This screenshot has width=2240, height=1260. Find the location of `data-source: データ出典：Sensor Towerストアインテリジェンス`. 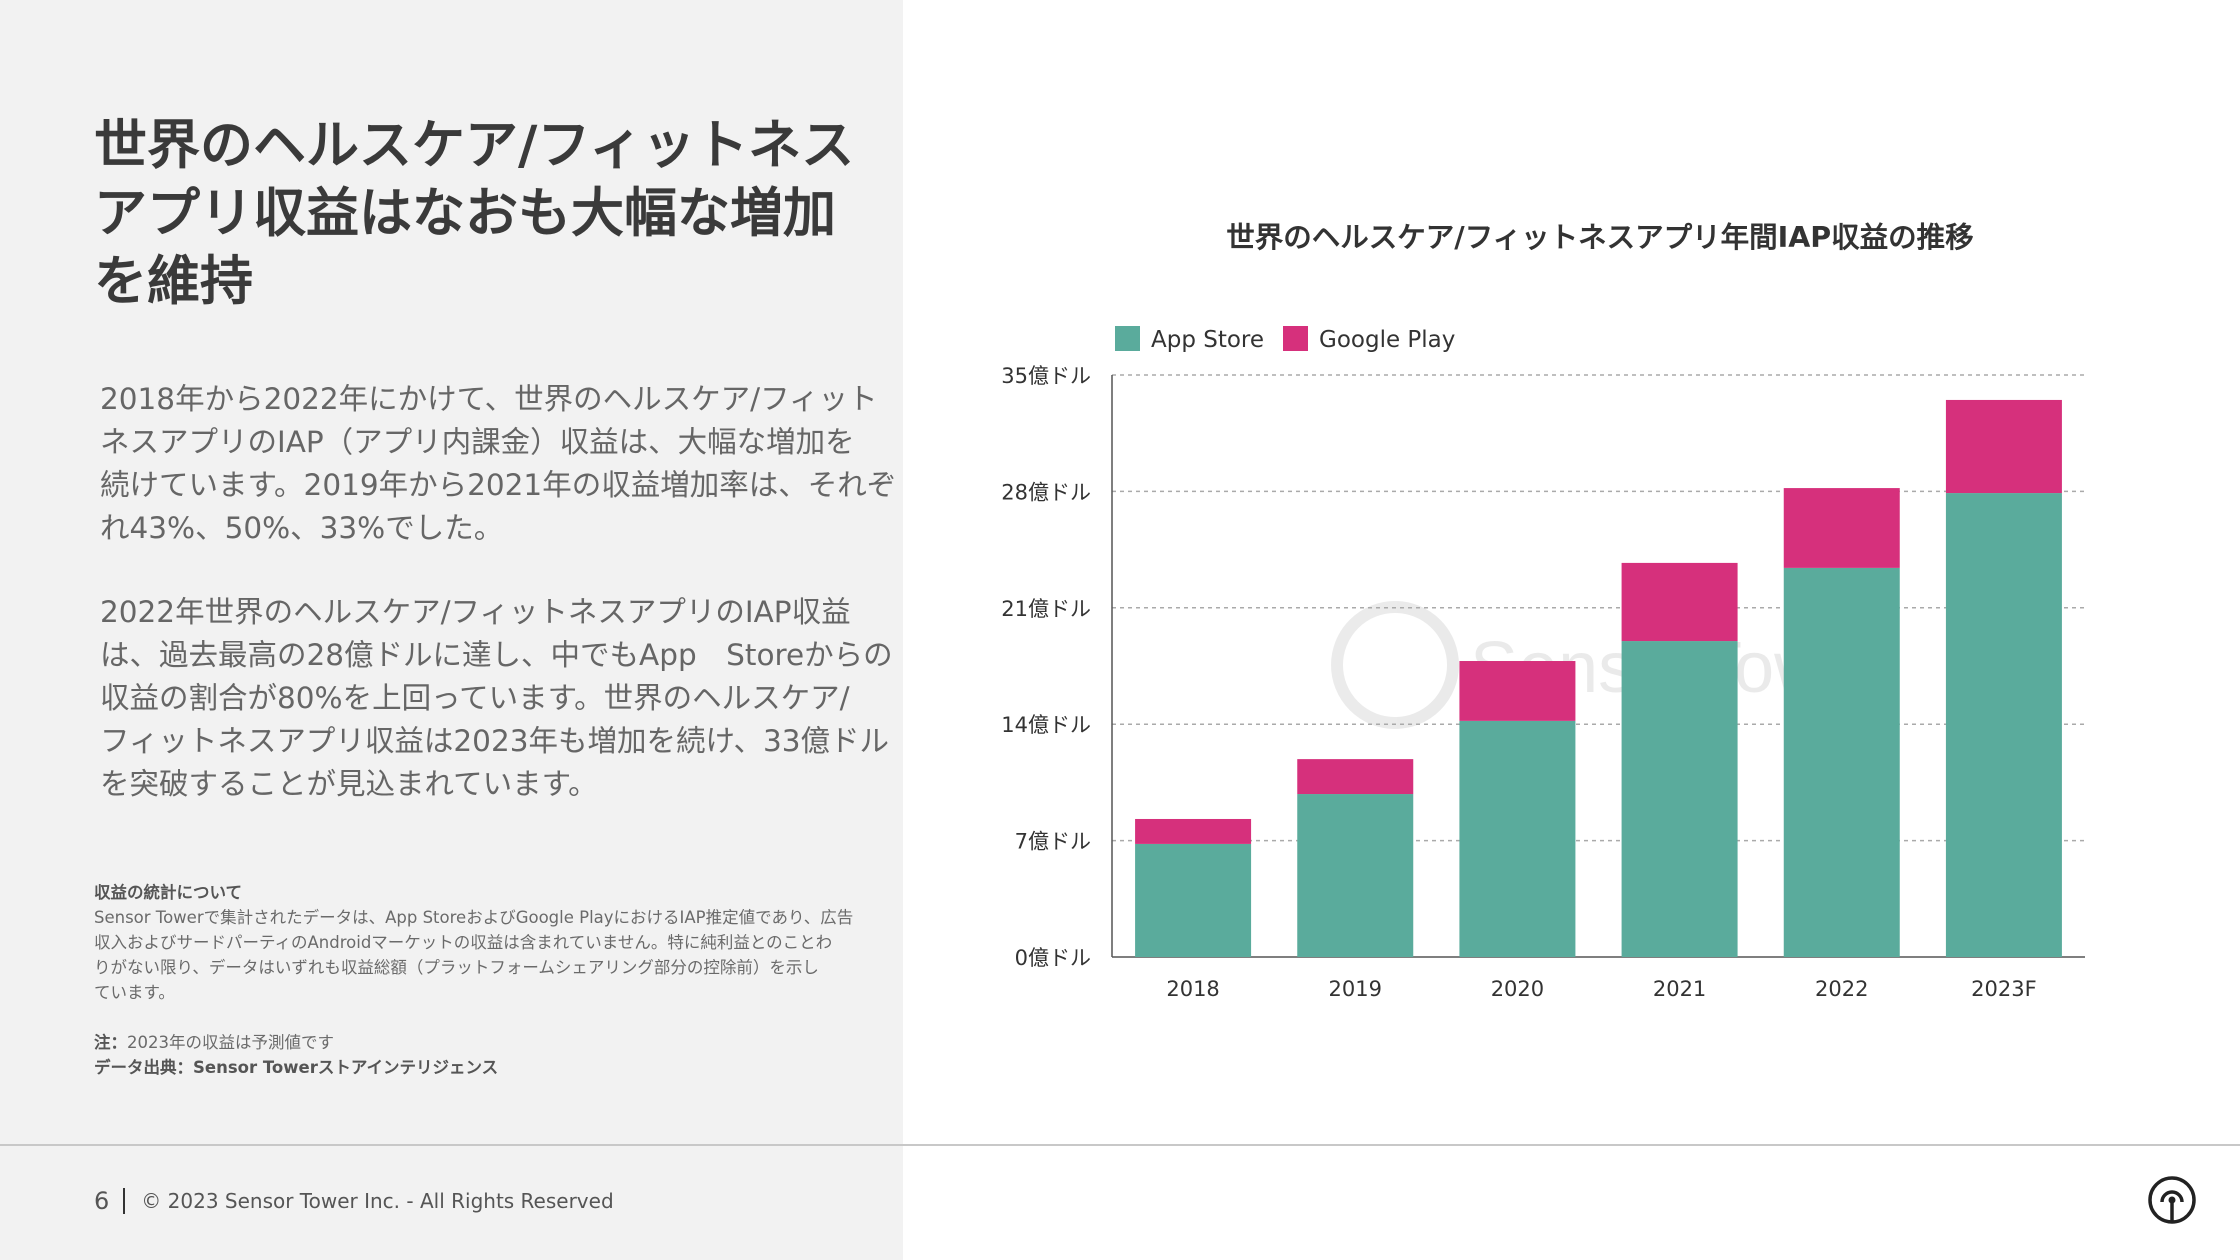

data-source: データ出典：Sensor Towerストアインテリジェンス is located at coordinates (296, 1067).